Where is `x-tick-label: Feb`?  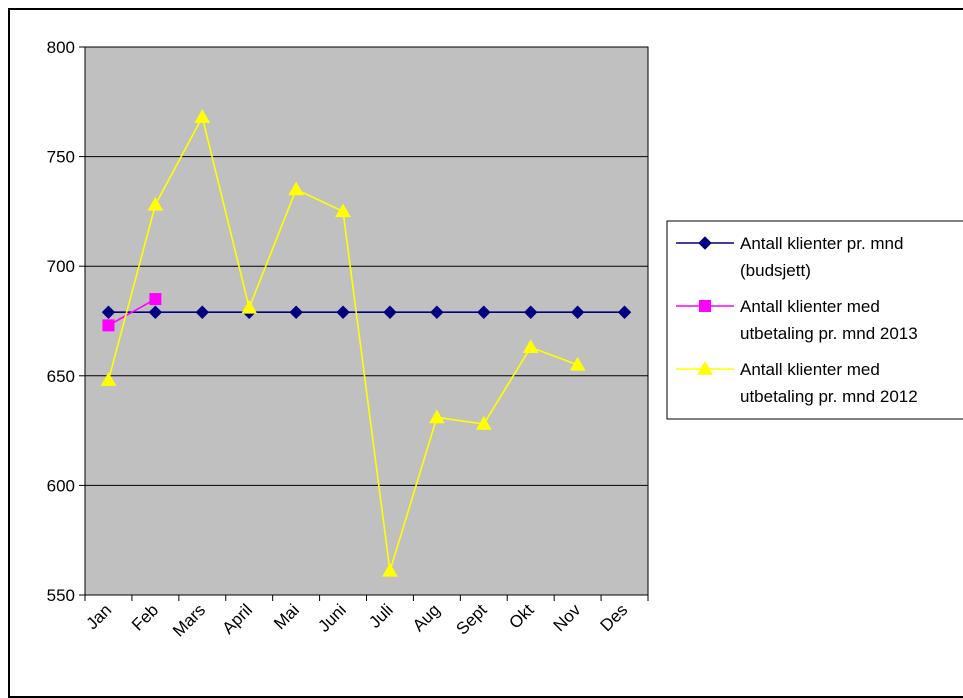
x-tick-label: Feb is located at coordinates (145, 617).